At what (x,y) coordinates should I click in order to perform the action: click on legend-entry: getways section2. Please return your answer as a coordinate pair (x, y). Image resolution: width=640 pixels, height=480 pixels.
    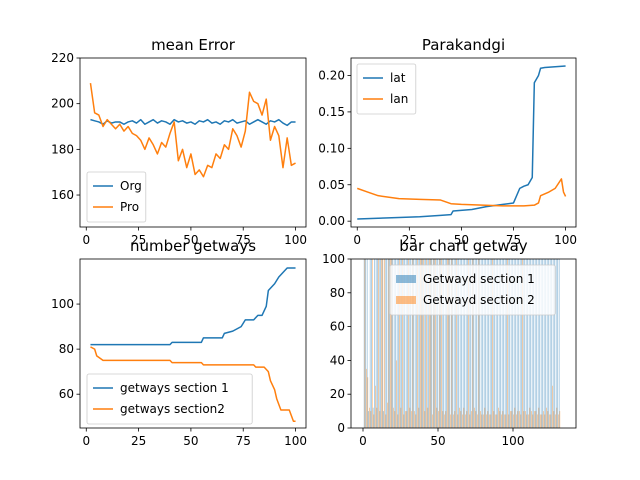
    Looking at the image, I should click on (172, 409).